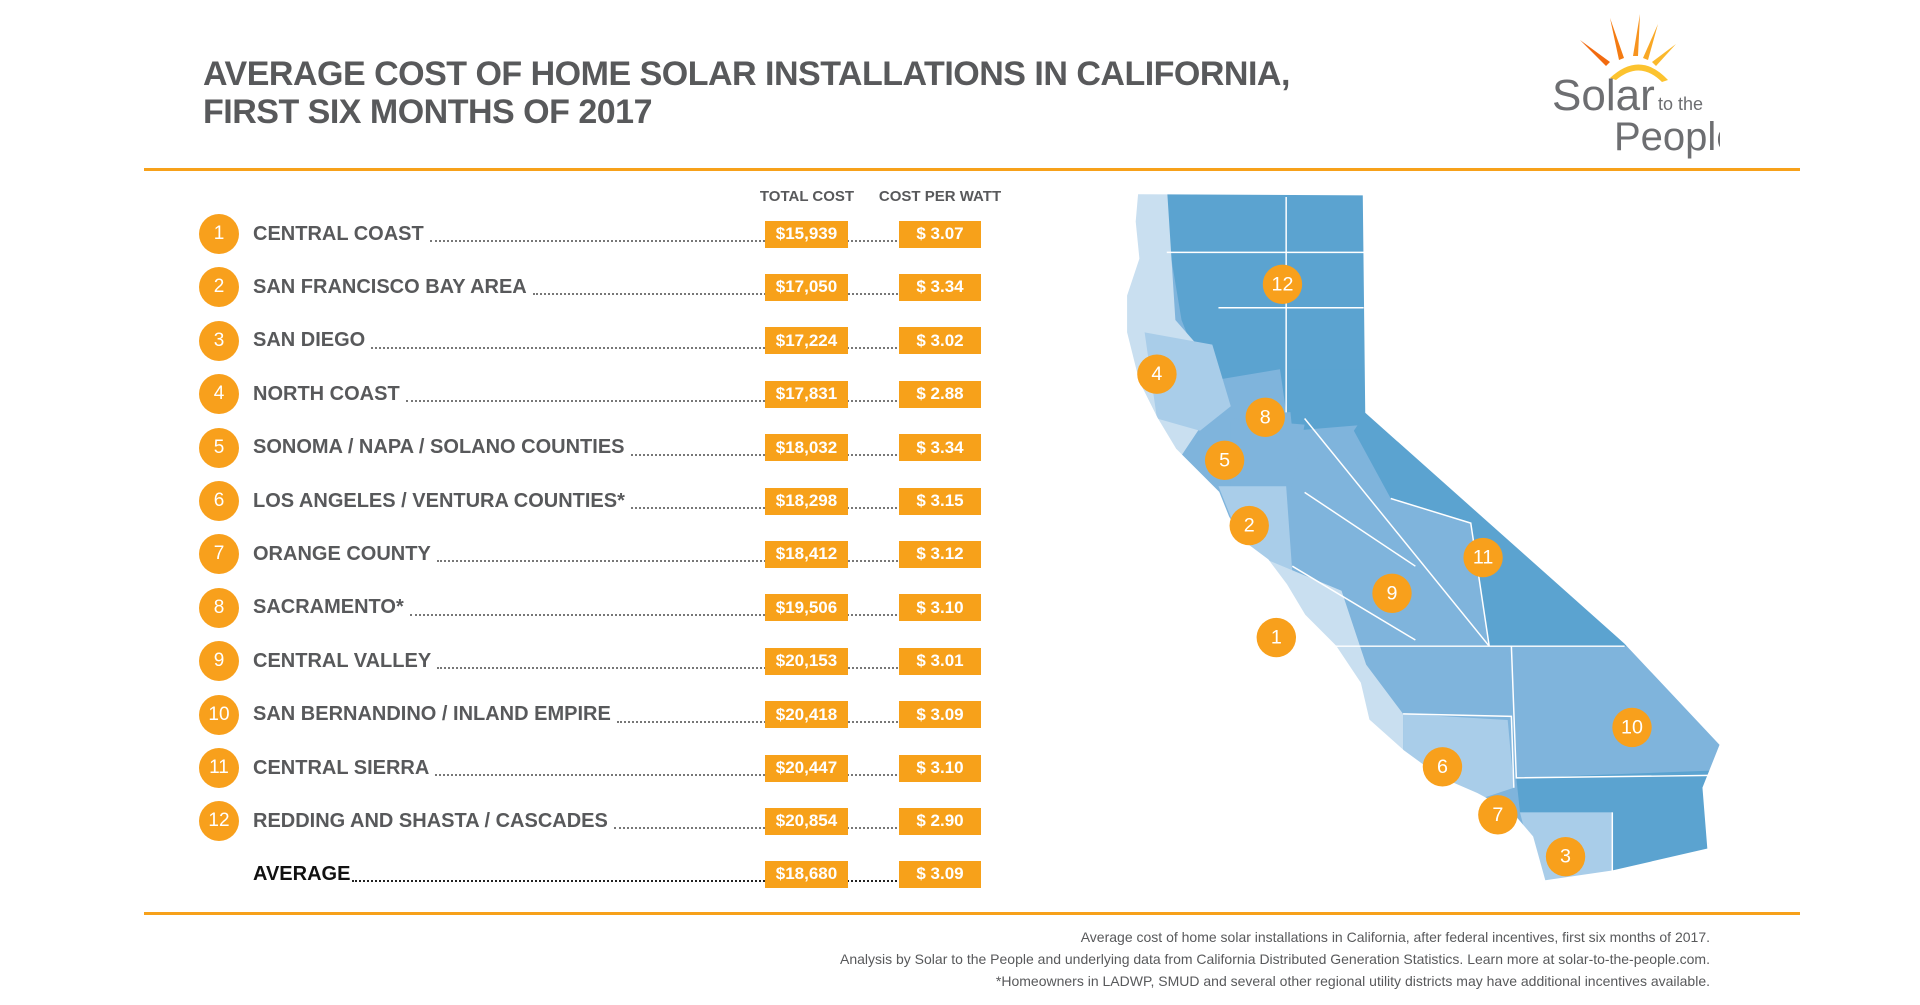 This screenshot has width=1920, height=1005. Describe the element at coordinates (940, 821) in the screenshot. I see `cost-per-watt-value: $ 2.90` at that location.